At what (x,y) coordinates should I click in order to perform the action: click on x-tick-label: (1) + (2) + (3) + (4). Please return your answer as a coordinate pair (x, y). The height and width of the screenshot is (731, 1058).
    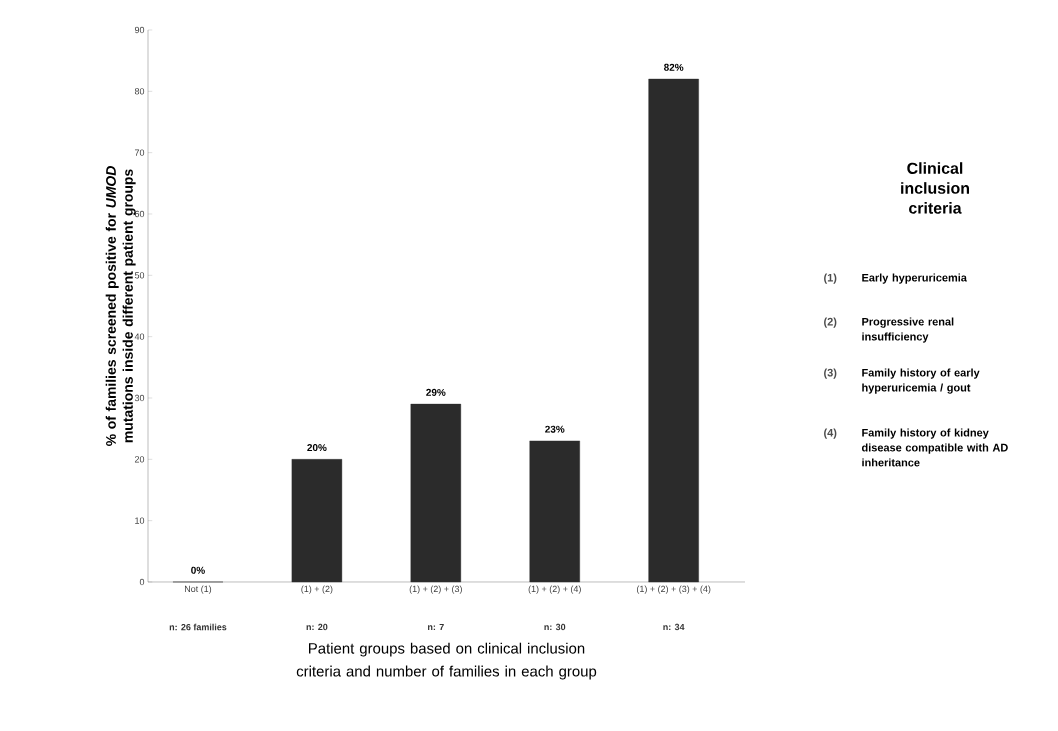
    Looking at the image, I should click on (673, 589).